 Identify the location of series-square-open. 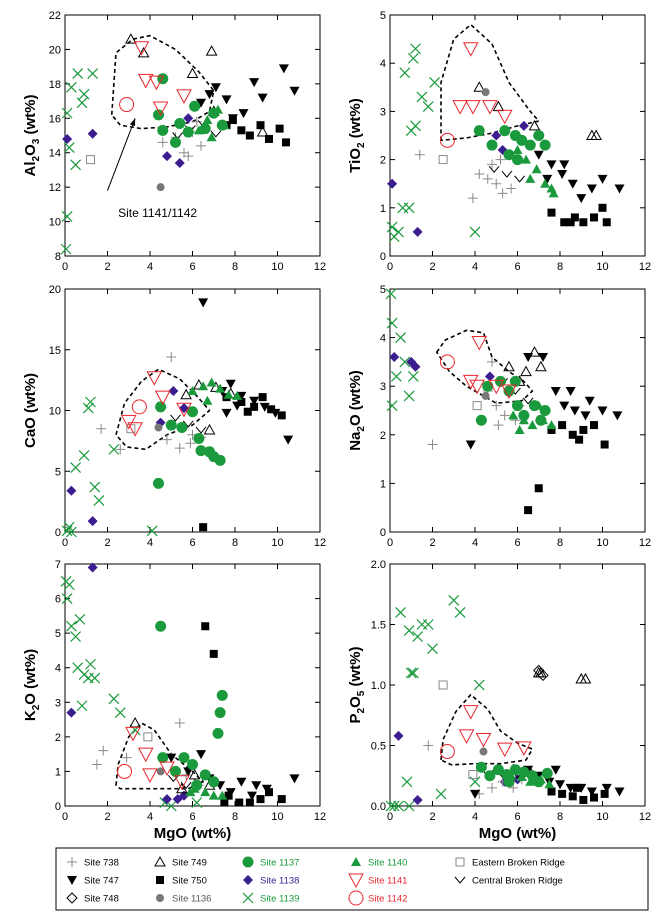
(148, 737).